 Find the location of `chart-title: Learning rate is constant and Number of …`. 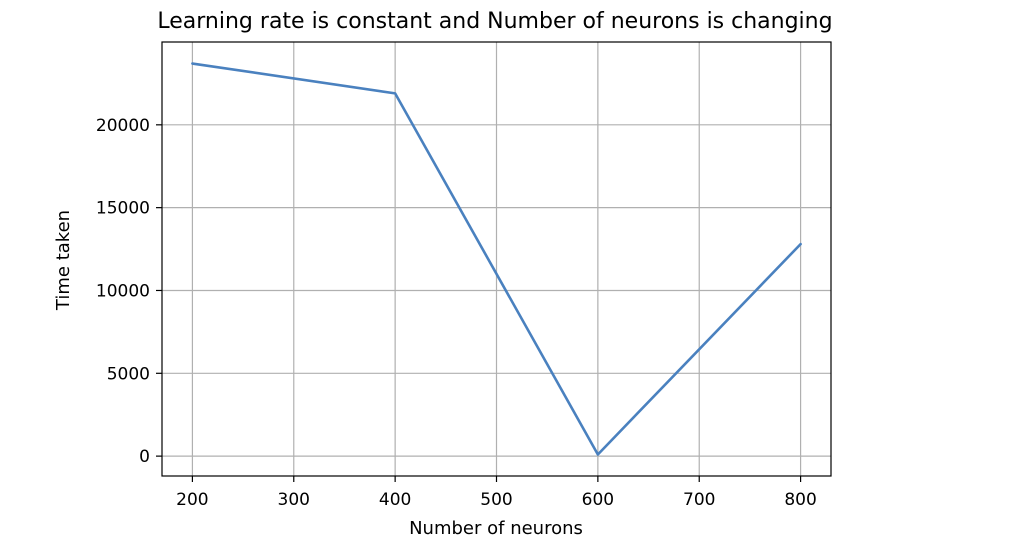

chart-title: Learning rate is constant and Number of … is located at coordinates (494, 21).